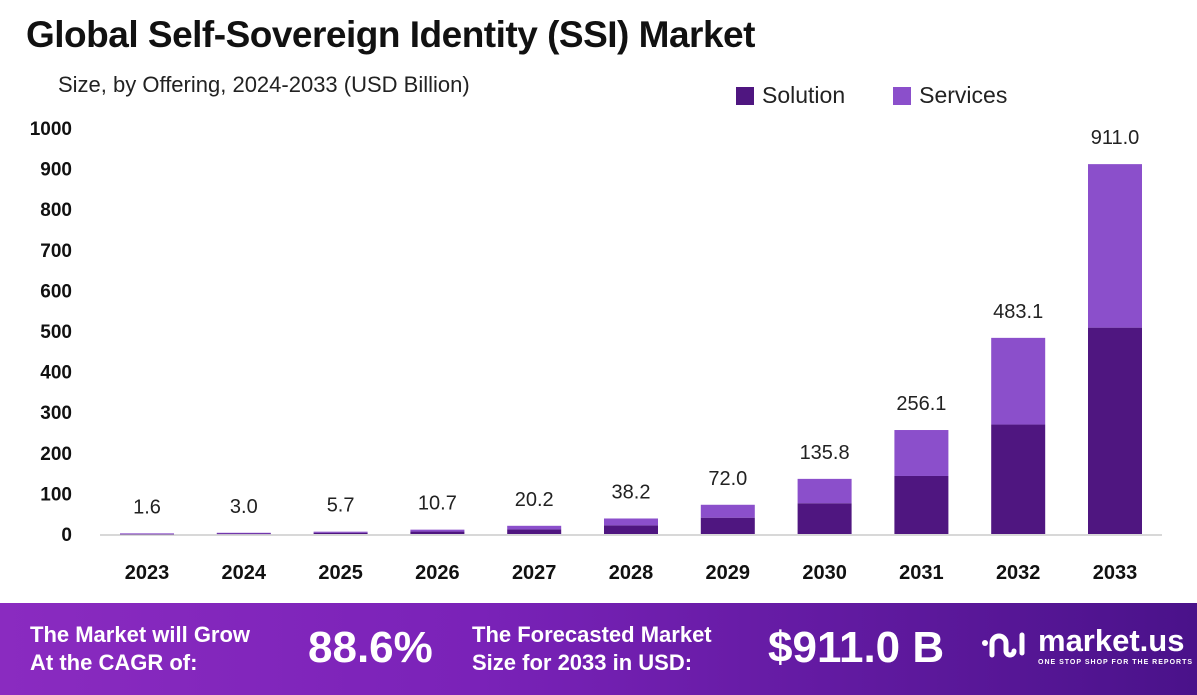  I want to click on y-tick-label: 1000, so click(51, 129).